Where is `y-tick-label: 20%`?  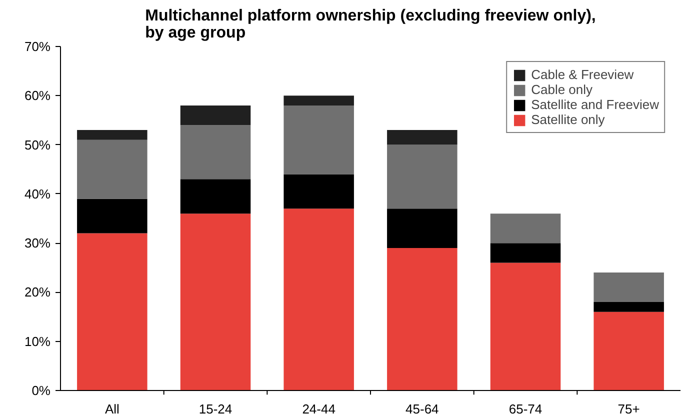
y-tick-label: 20% is located at coordinates (37, 292).